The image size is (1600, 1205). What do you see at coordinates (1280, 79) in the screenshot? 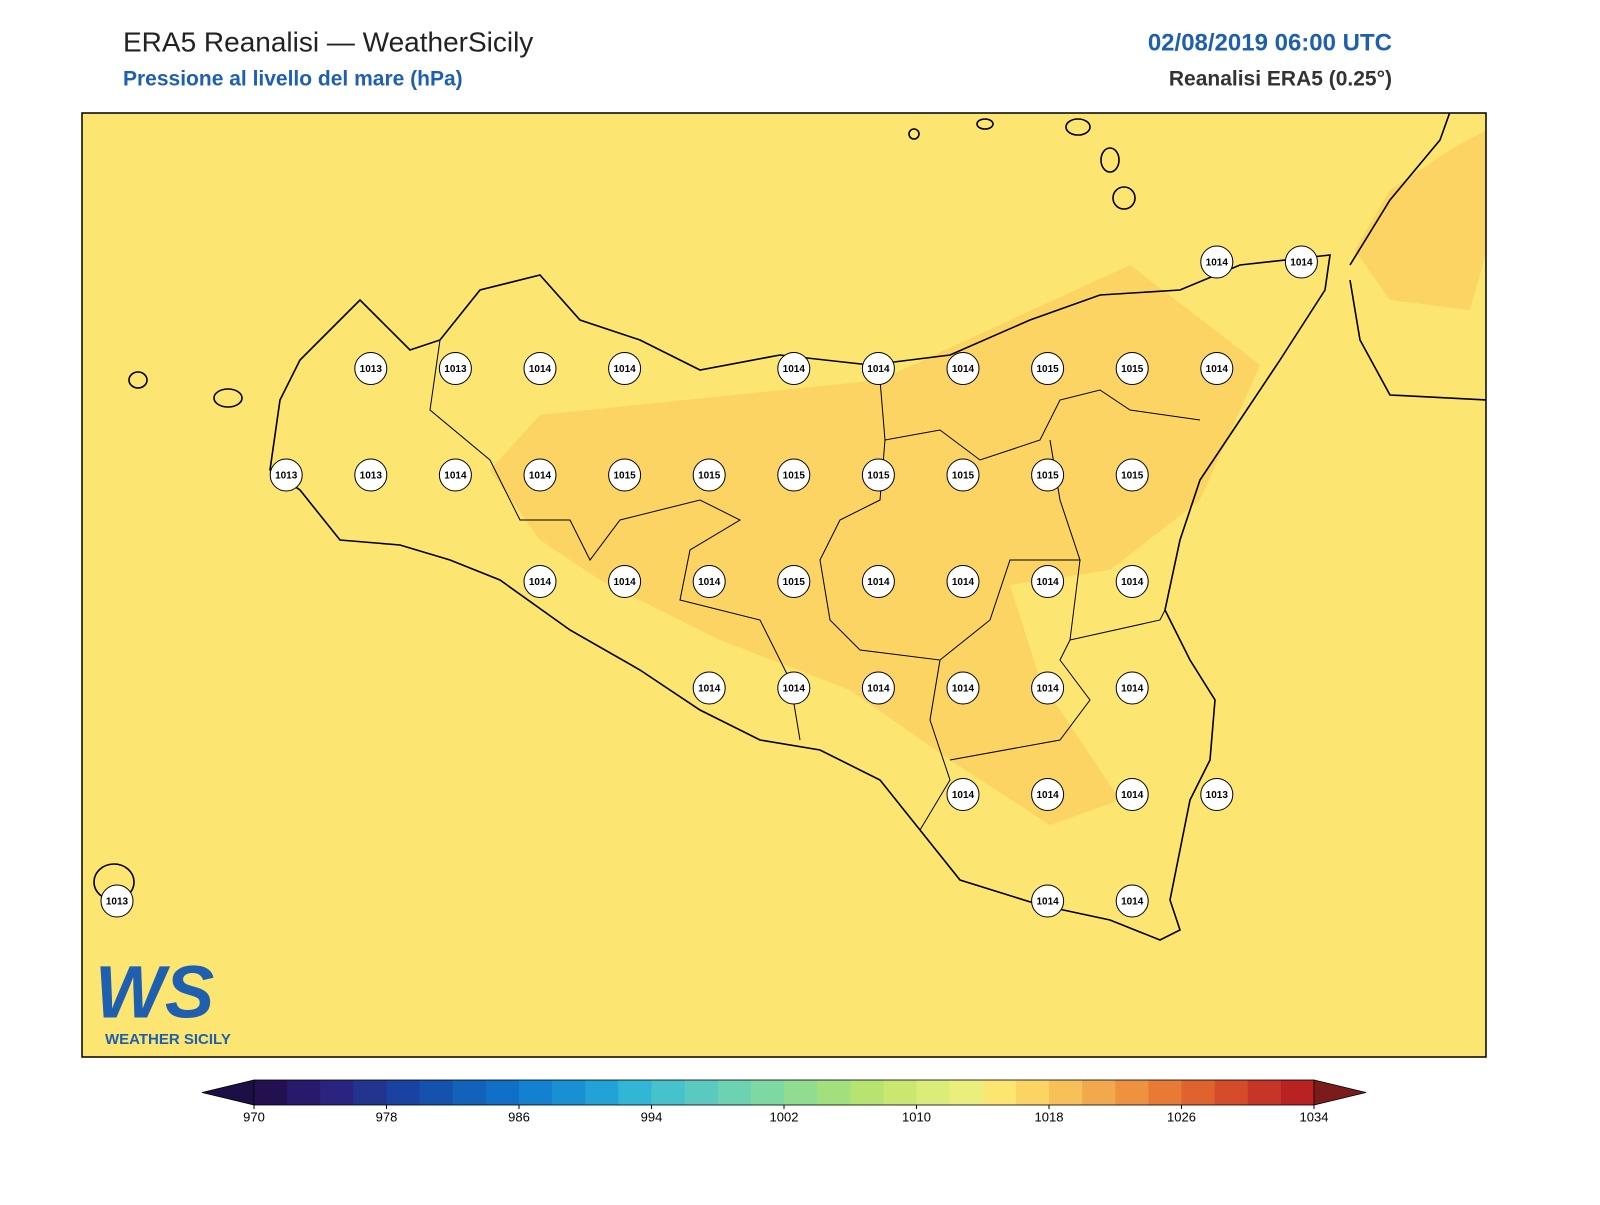
I see `source: Reanalisi ERA5 (0.25°)` at bounding box center [1280, 79].